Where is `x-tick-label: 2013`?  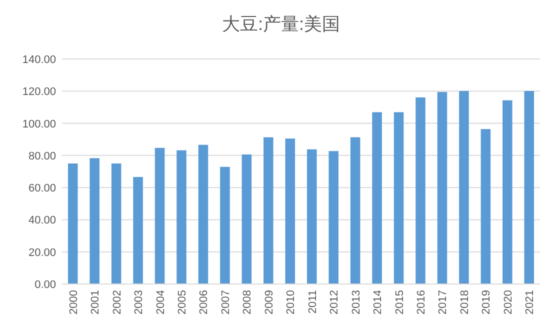
x-tick-label: 2013 is located at coordinates (356, 302).